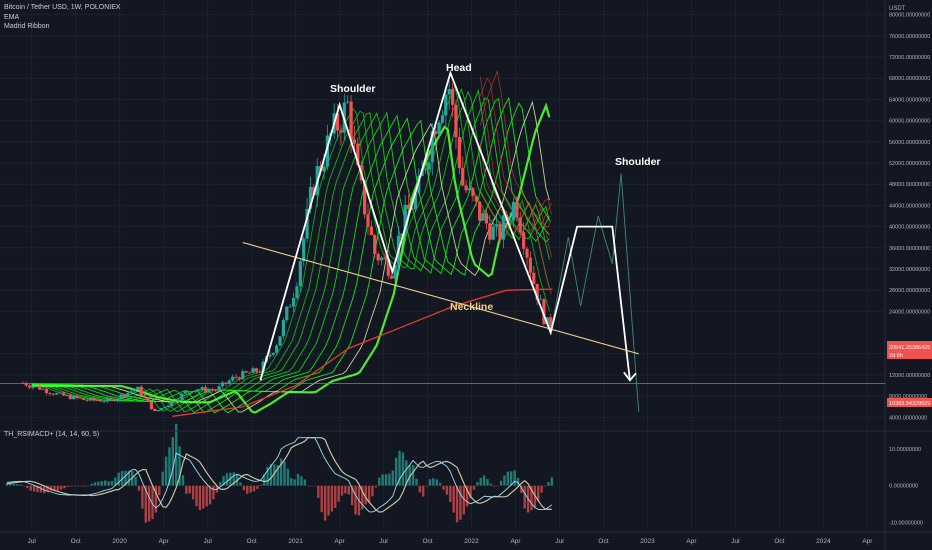 The width and height of the screenshot is (932, 550). What do you see at coordinates (908, 418) in the screenshot?
I see `y-tick-label: 4000.00000000` at bounding box center [908, 418].